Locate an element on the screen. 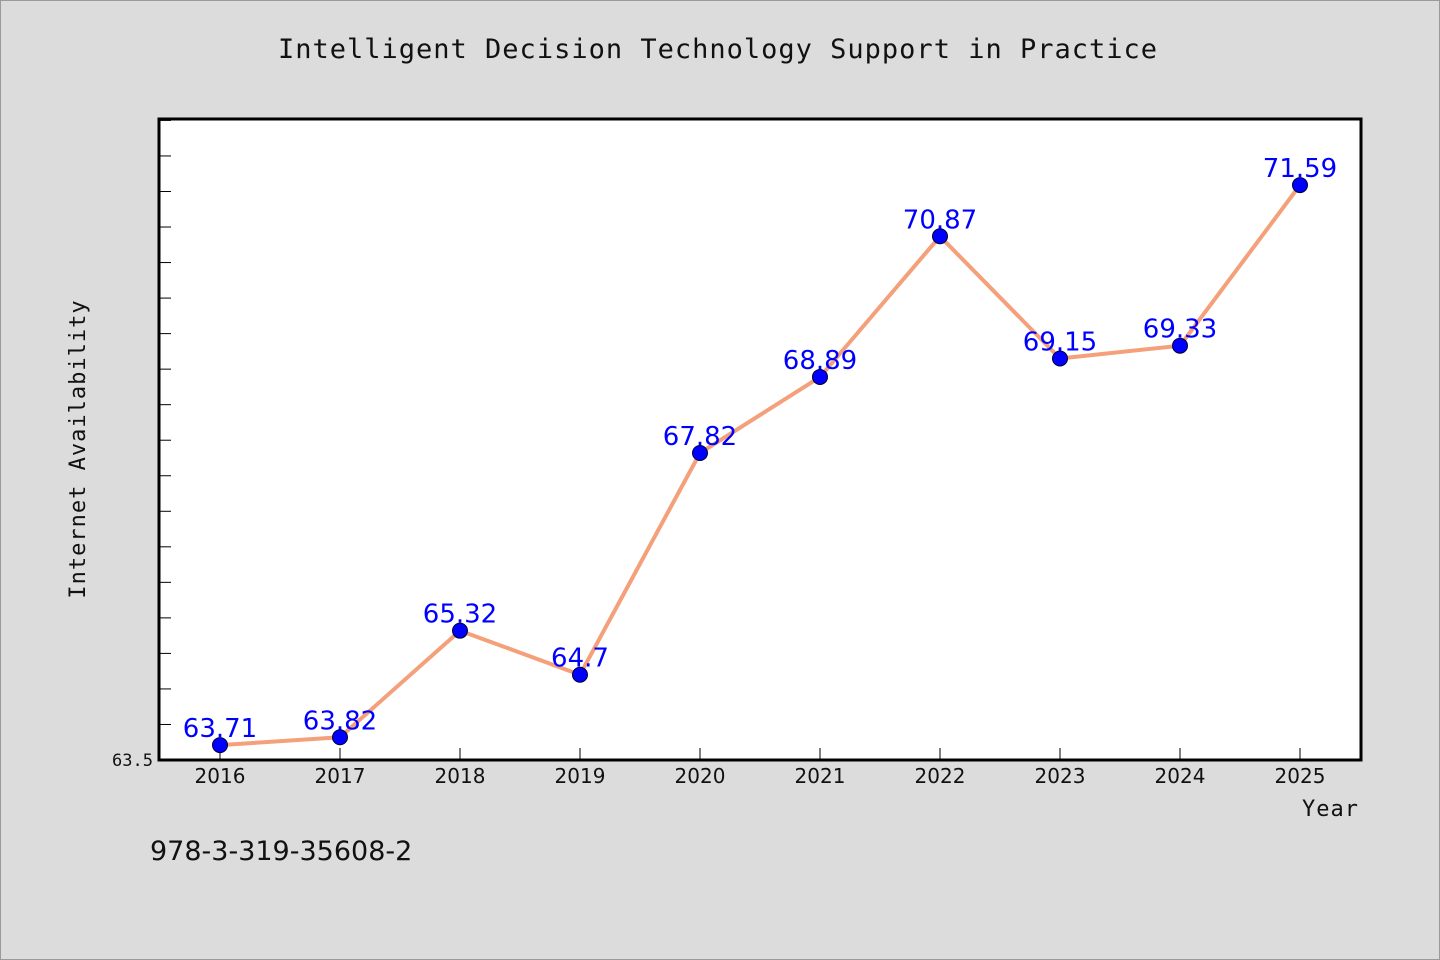 Image resolution: width=1440 pixels, height=960 pixels. x-tick-label: 2021 is located at coordinates (820, 776).